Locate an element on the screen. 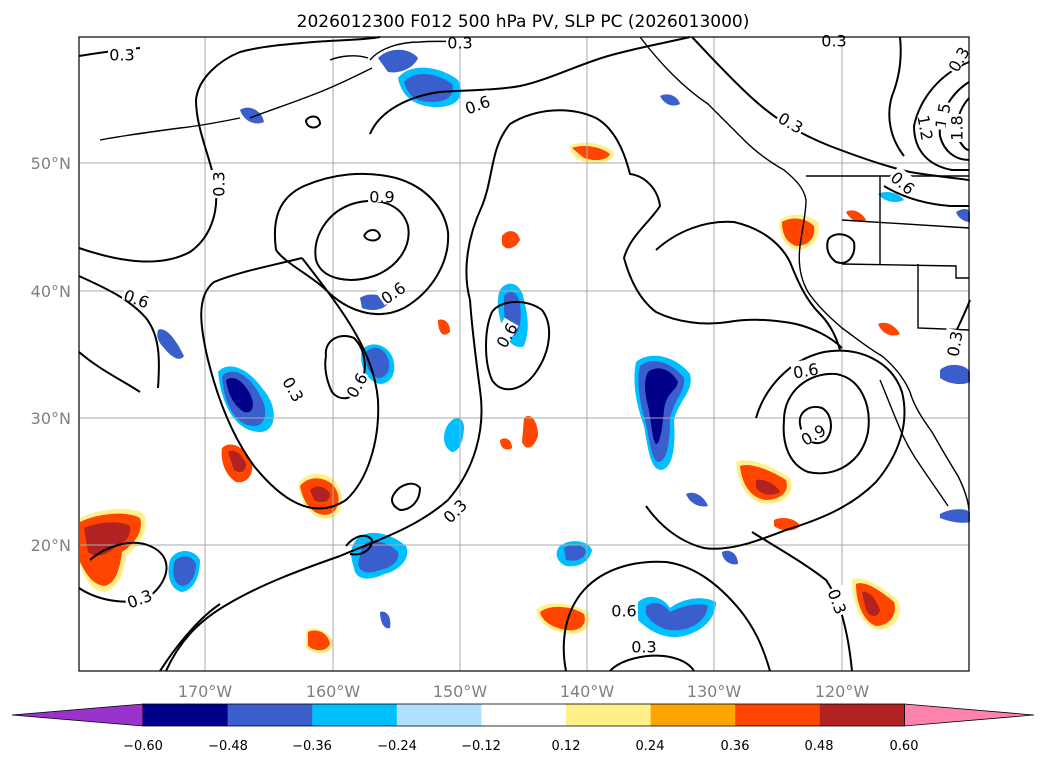 This screenshot has height=765, width=1047. contour-label: 0.6 is located at coordinates (806, 370).